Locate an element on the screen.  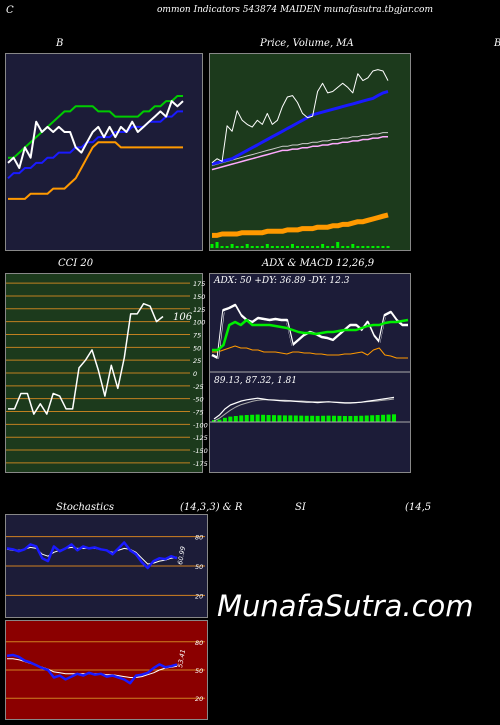
stoch-current-label: 60.99 is located at coordinates (181, 556).